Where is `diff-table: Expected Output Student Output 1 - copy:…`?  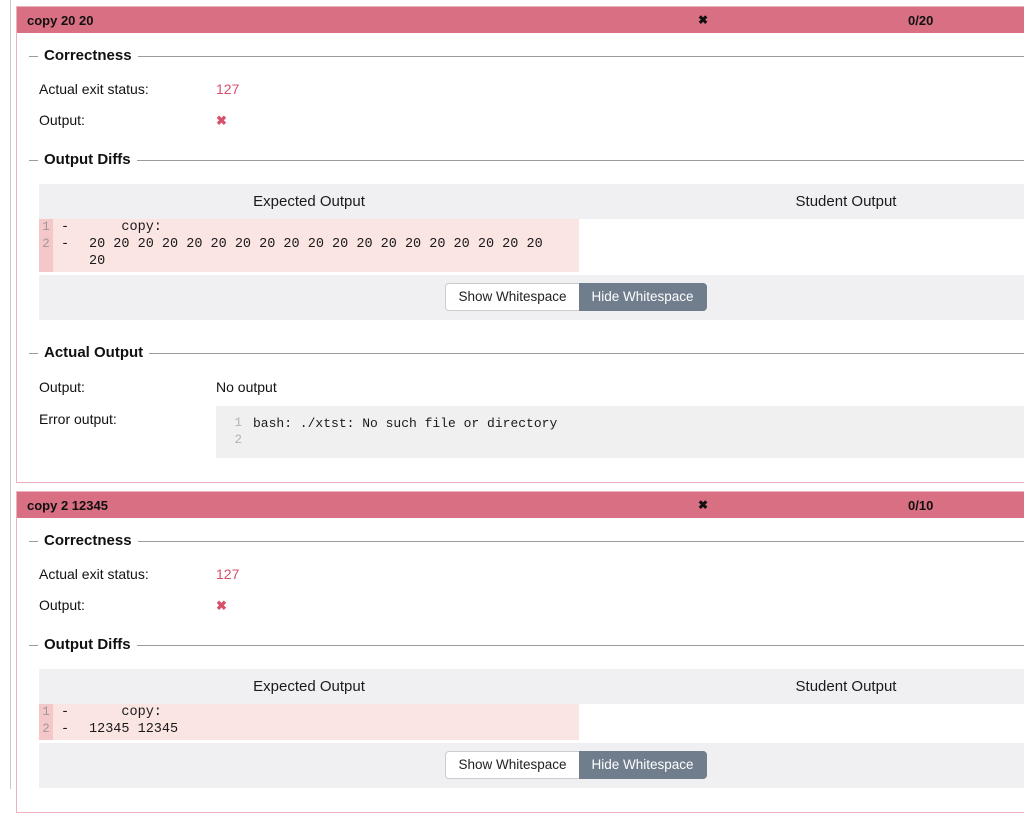
diff-table: Expected Output Student Output 1 - copy:… is located at coordinates (531, 728).